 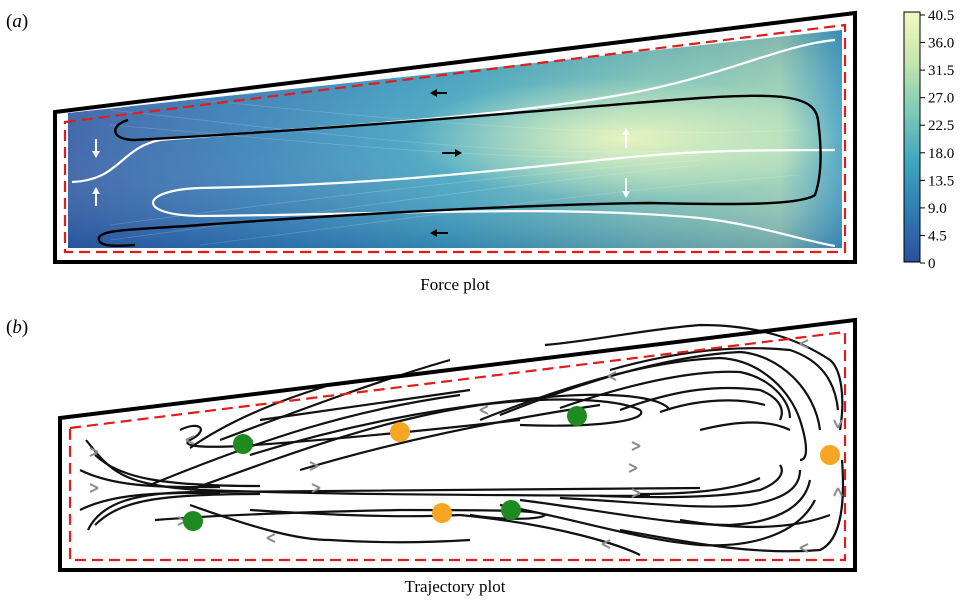 What do you see at coordinates (937, 209) in the screenshot?
I see `colorbar-tick-label: 9.0` at bounding box center [937, 209].